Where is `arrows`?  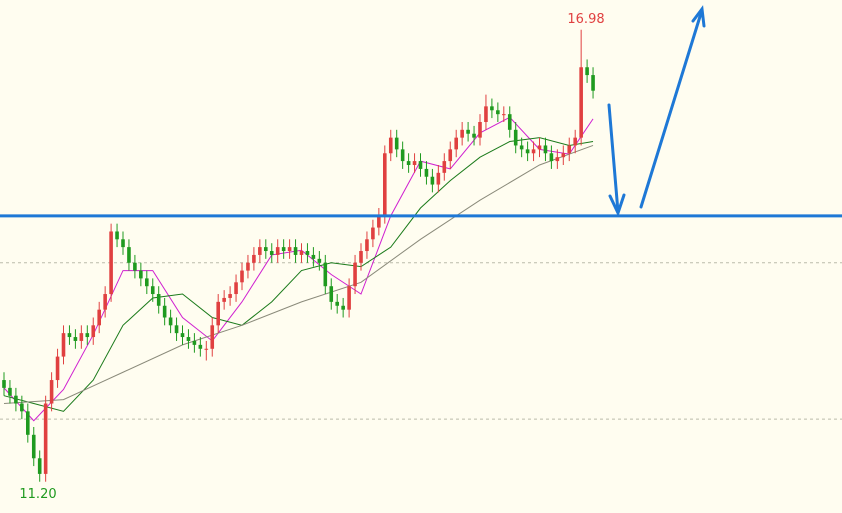
arrows is located at coordinates (656, 111).